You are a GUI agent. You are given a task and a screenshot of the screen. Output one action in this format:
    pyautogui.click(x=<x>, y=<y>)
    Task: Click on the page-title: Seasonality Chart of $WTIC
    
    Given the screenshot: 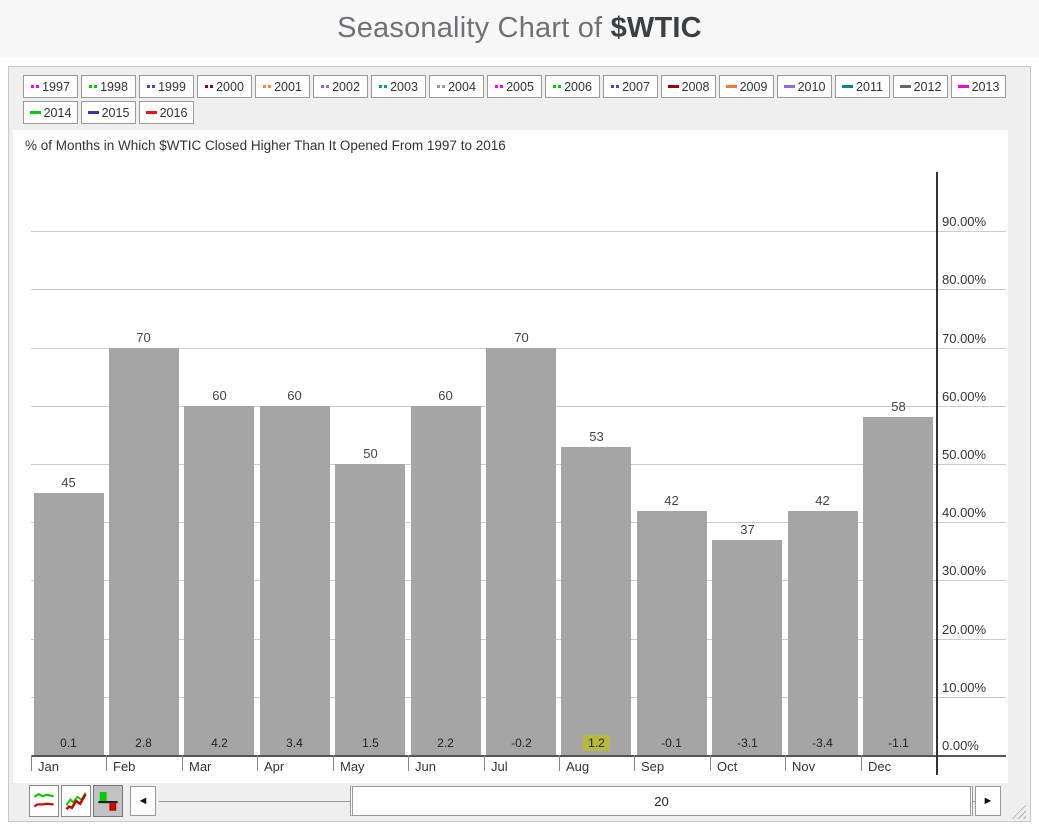 What is the action you would take?
    pyautogui.click(x=519, y=28)
    